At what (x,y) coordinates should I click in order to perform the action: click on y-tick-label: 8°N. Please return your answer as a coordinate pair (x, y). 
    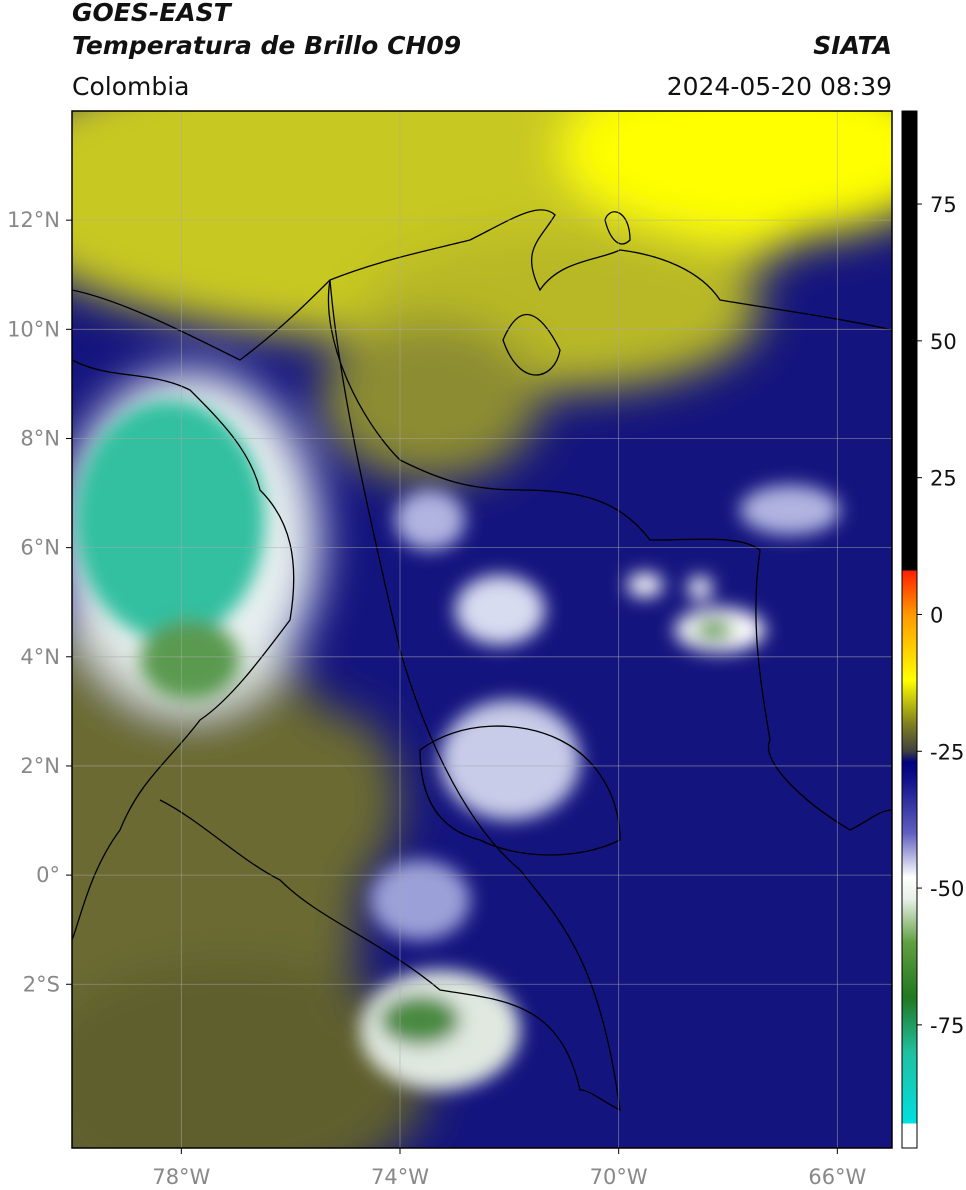
    Looking at the image, I should click on (40, 438).